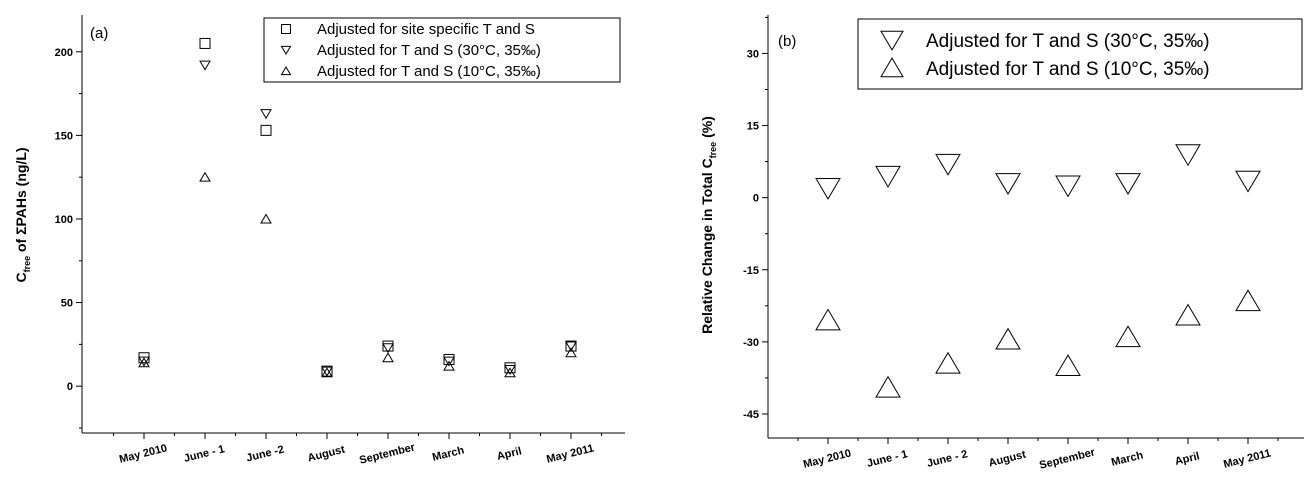 This screenshot has width=1306, height=496. Describe the element at coordinates (787, 41) in the screenshot. I see `panel-b-label: (b)` at that location.